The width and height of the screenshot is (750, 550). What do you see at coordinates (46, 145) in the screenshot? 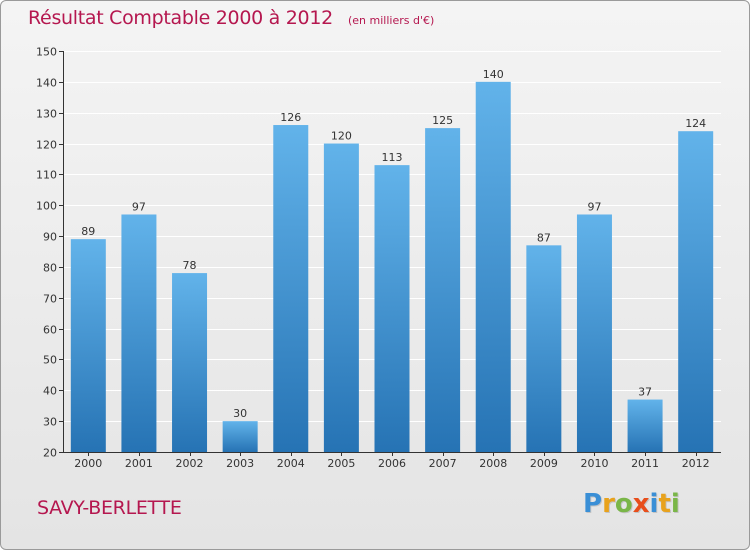
I see `y-tick-label: 120` at bounding box center [46, 145].